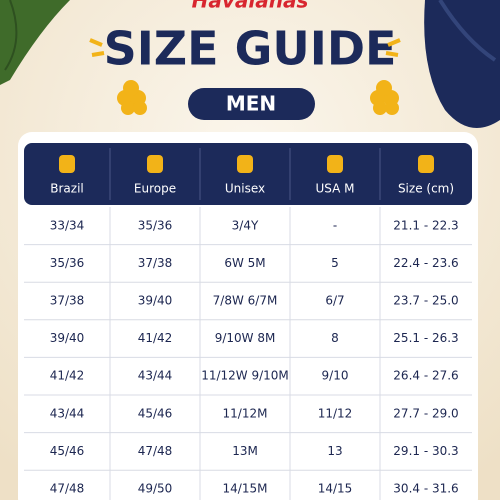 This screenshot has height=500, width=500. Describe the element at coordinates (245, 338) in the screenshot. I see `cell: 9/10W 8M` at that location.